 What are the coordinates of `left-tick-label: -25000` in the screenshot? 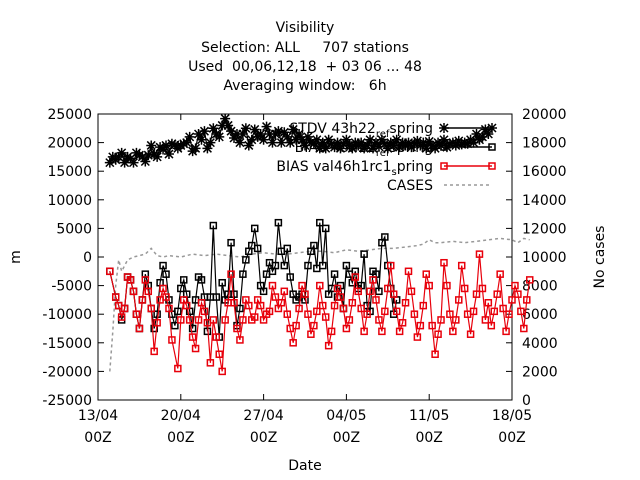 It's located at (67, 401).